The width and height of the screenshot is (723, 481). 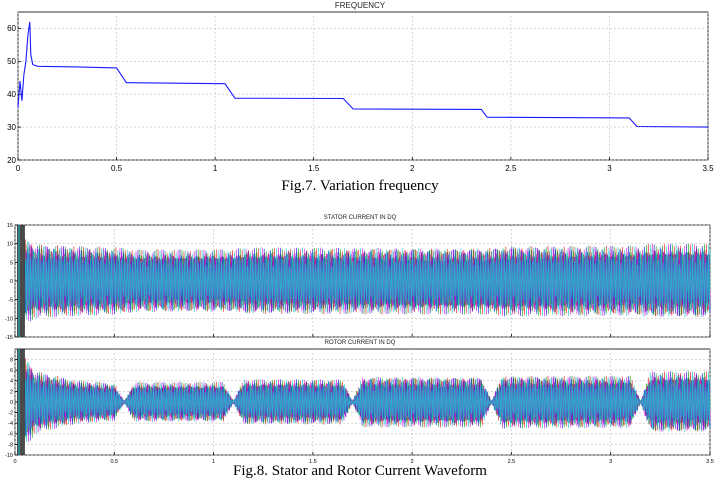 What do you see at coordinates (11, 392) in the screenshot?
I see `y-tick-label: 2` at bounding box center [11, 392].